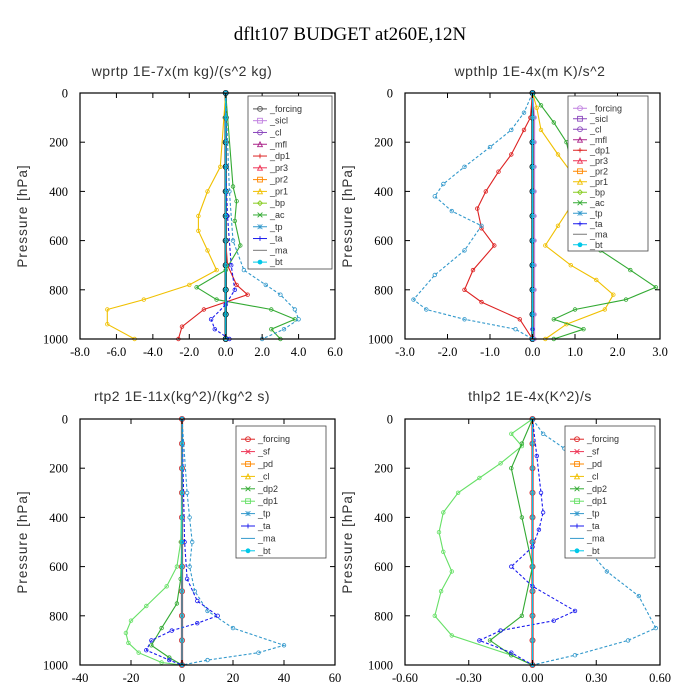 The height and width of the screenshot is (700, 700). What do you see at coordinates (585, 551) in the screenshot?
I see `legend-entry: _bt` at bounding box center [585, 551].